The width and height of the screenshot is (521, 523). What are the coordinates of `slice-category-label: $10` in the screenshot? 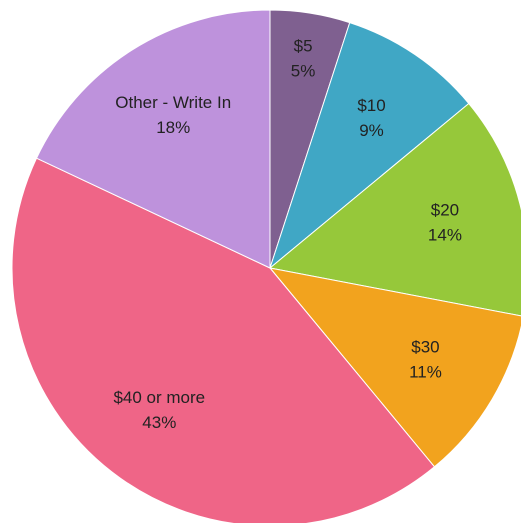 It's located at (371, 105).